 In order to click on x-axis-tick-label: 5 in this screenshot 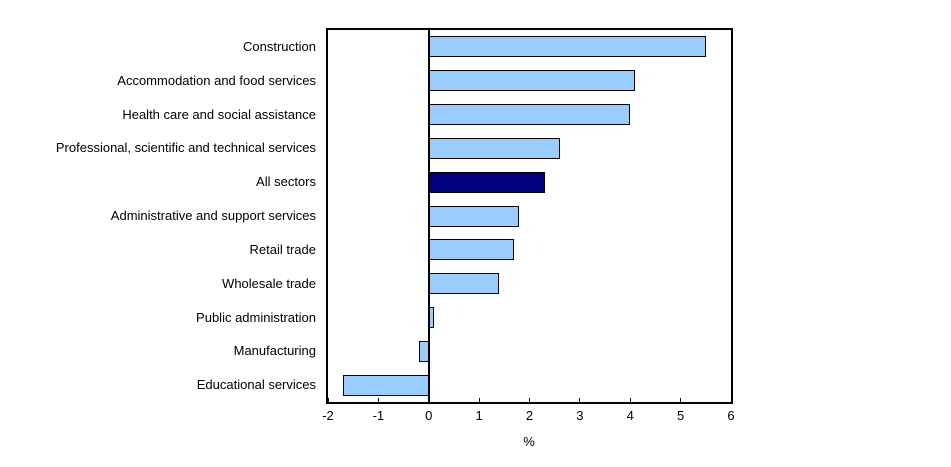, I will do `click(681, 415)`.